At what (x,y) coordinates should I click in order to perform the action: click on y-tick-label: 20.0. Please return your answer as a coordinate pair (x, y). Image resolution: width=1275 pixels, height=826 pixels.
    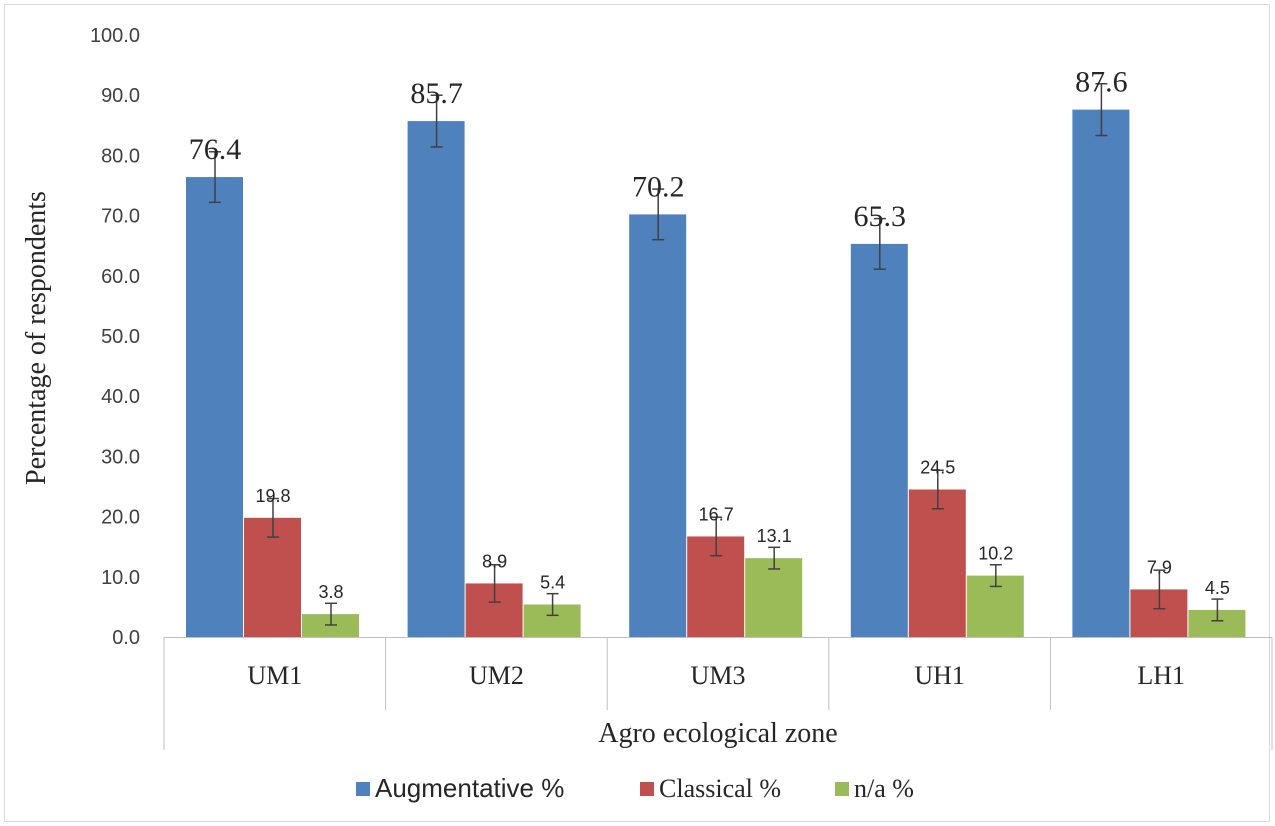
    Looking at the image, I should click on (120, 518).